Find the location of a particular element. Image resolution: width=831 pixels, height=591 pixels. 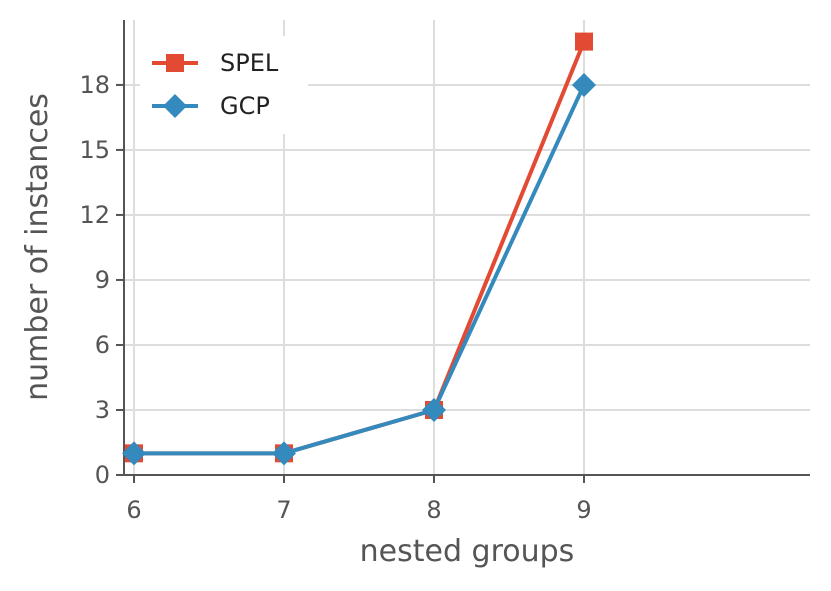

x-tick-label: 7 is located at coordinates (283, 510).